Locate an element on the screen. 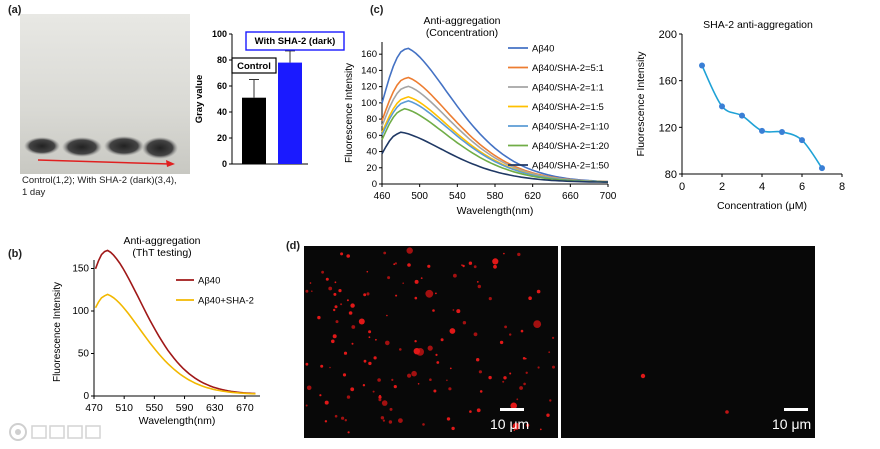 Image resolution: width=880 pixels, height=449 pixels. chart-c-title-1: Anti-aggregation is located at coordinates (461, 21).